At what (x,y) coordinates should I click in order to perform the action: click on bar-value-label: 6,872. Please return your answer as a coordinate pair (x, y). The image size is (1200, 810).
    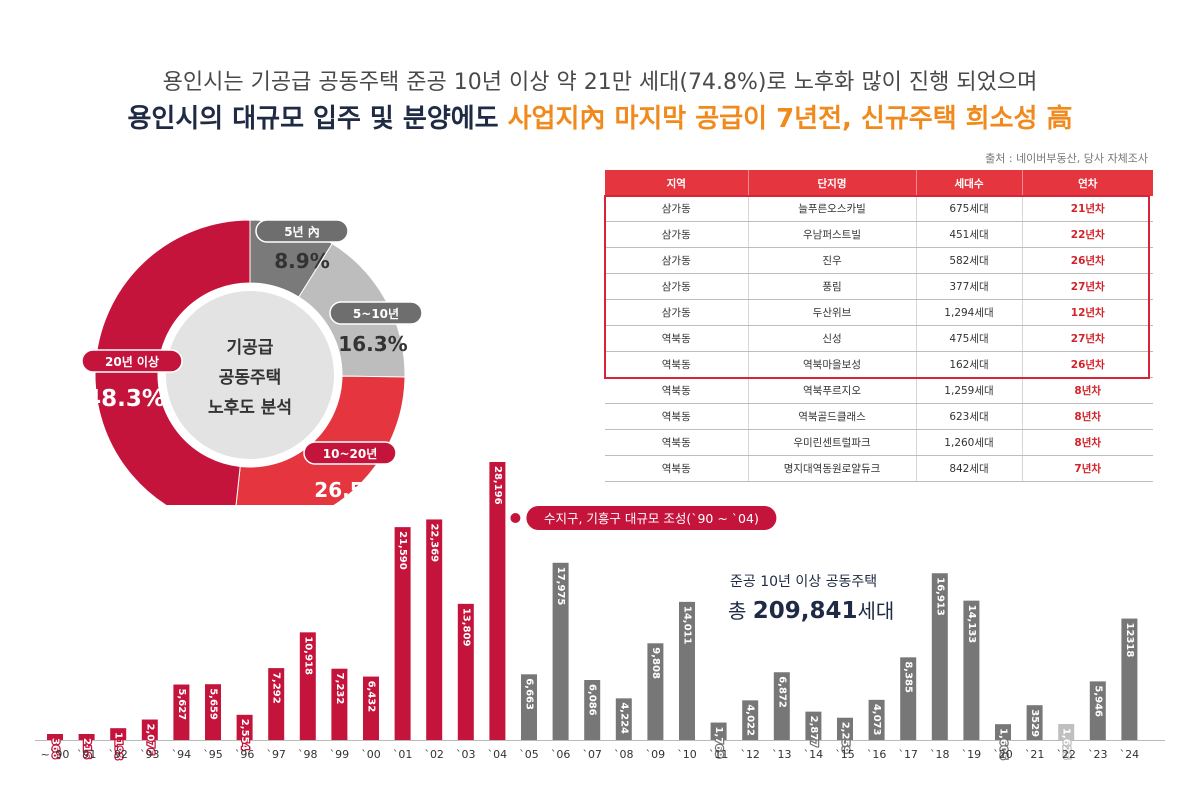
    Looking at the image, I should click on (781, 692).